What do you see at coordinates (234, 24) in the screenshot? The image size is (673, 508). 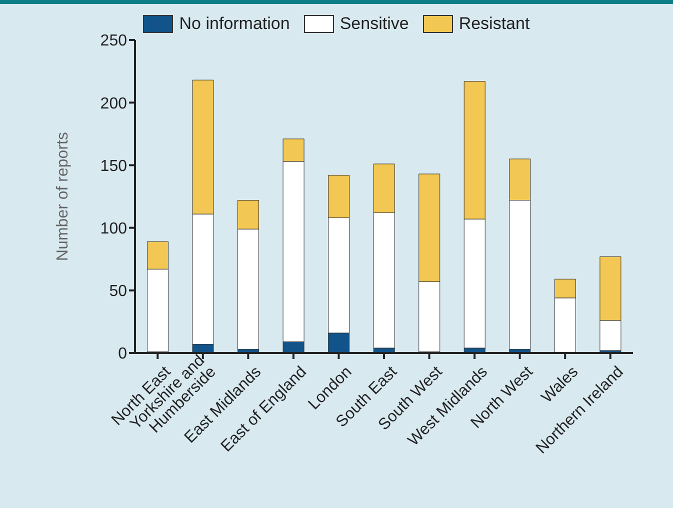 I see `legend-label: No information` at bounding box center [234, 24].